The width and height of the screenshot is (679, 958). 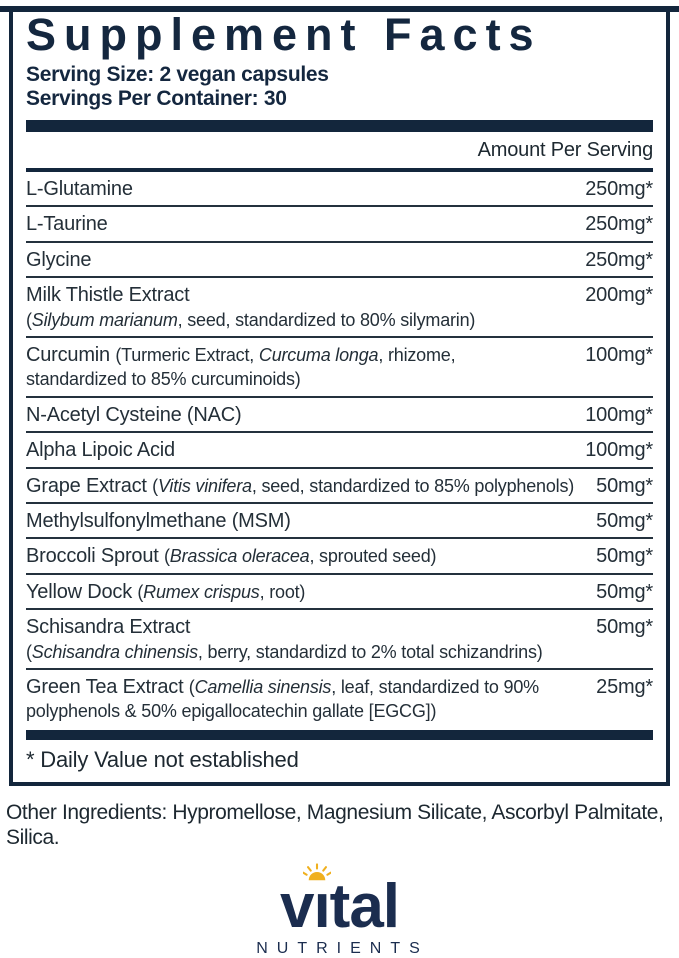 What do you see at coordinates (339, 416) in the screenshot?
I see `ingredient-row: N-Acetyl Cysteine (NAC) 100mg*` at bounding box center [339, 416].